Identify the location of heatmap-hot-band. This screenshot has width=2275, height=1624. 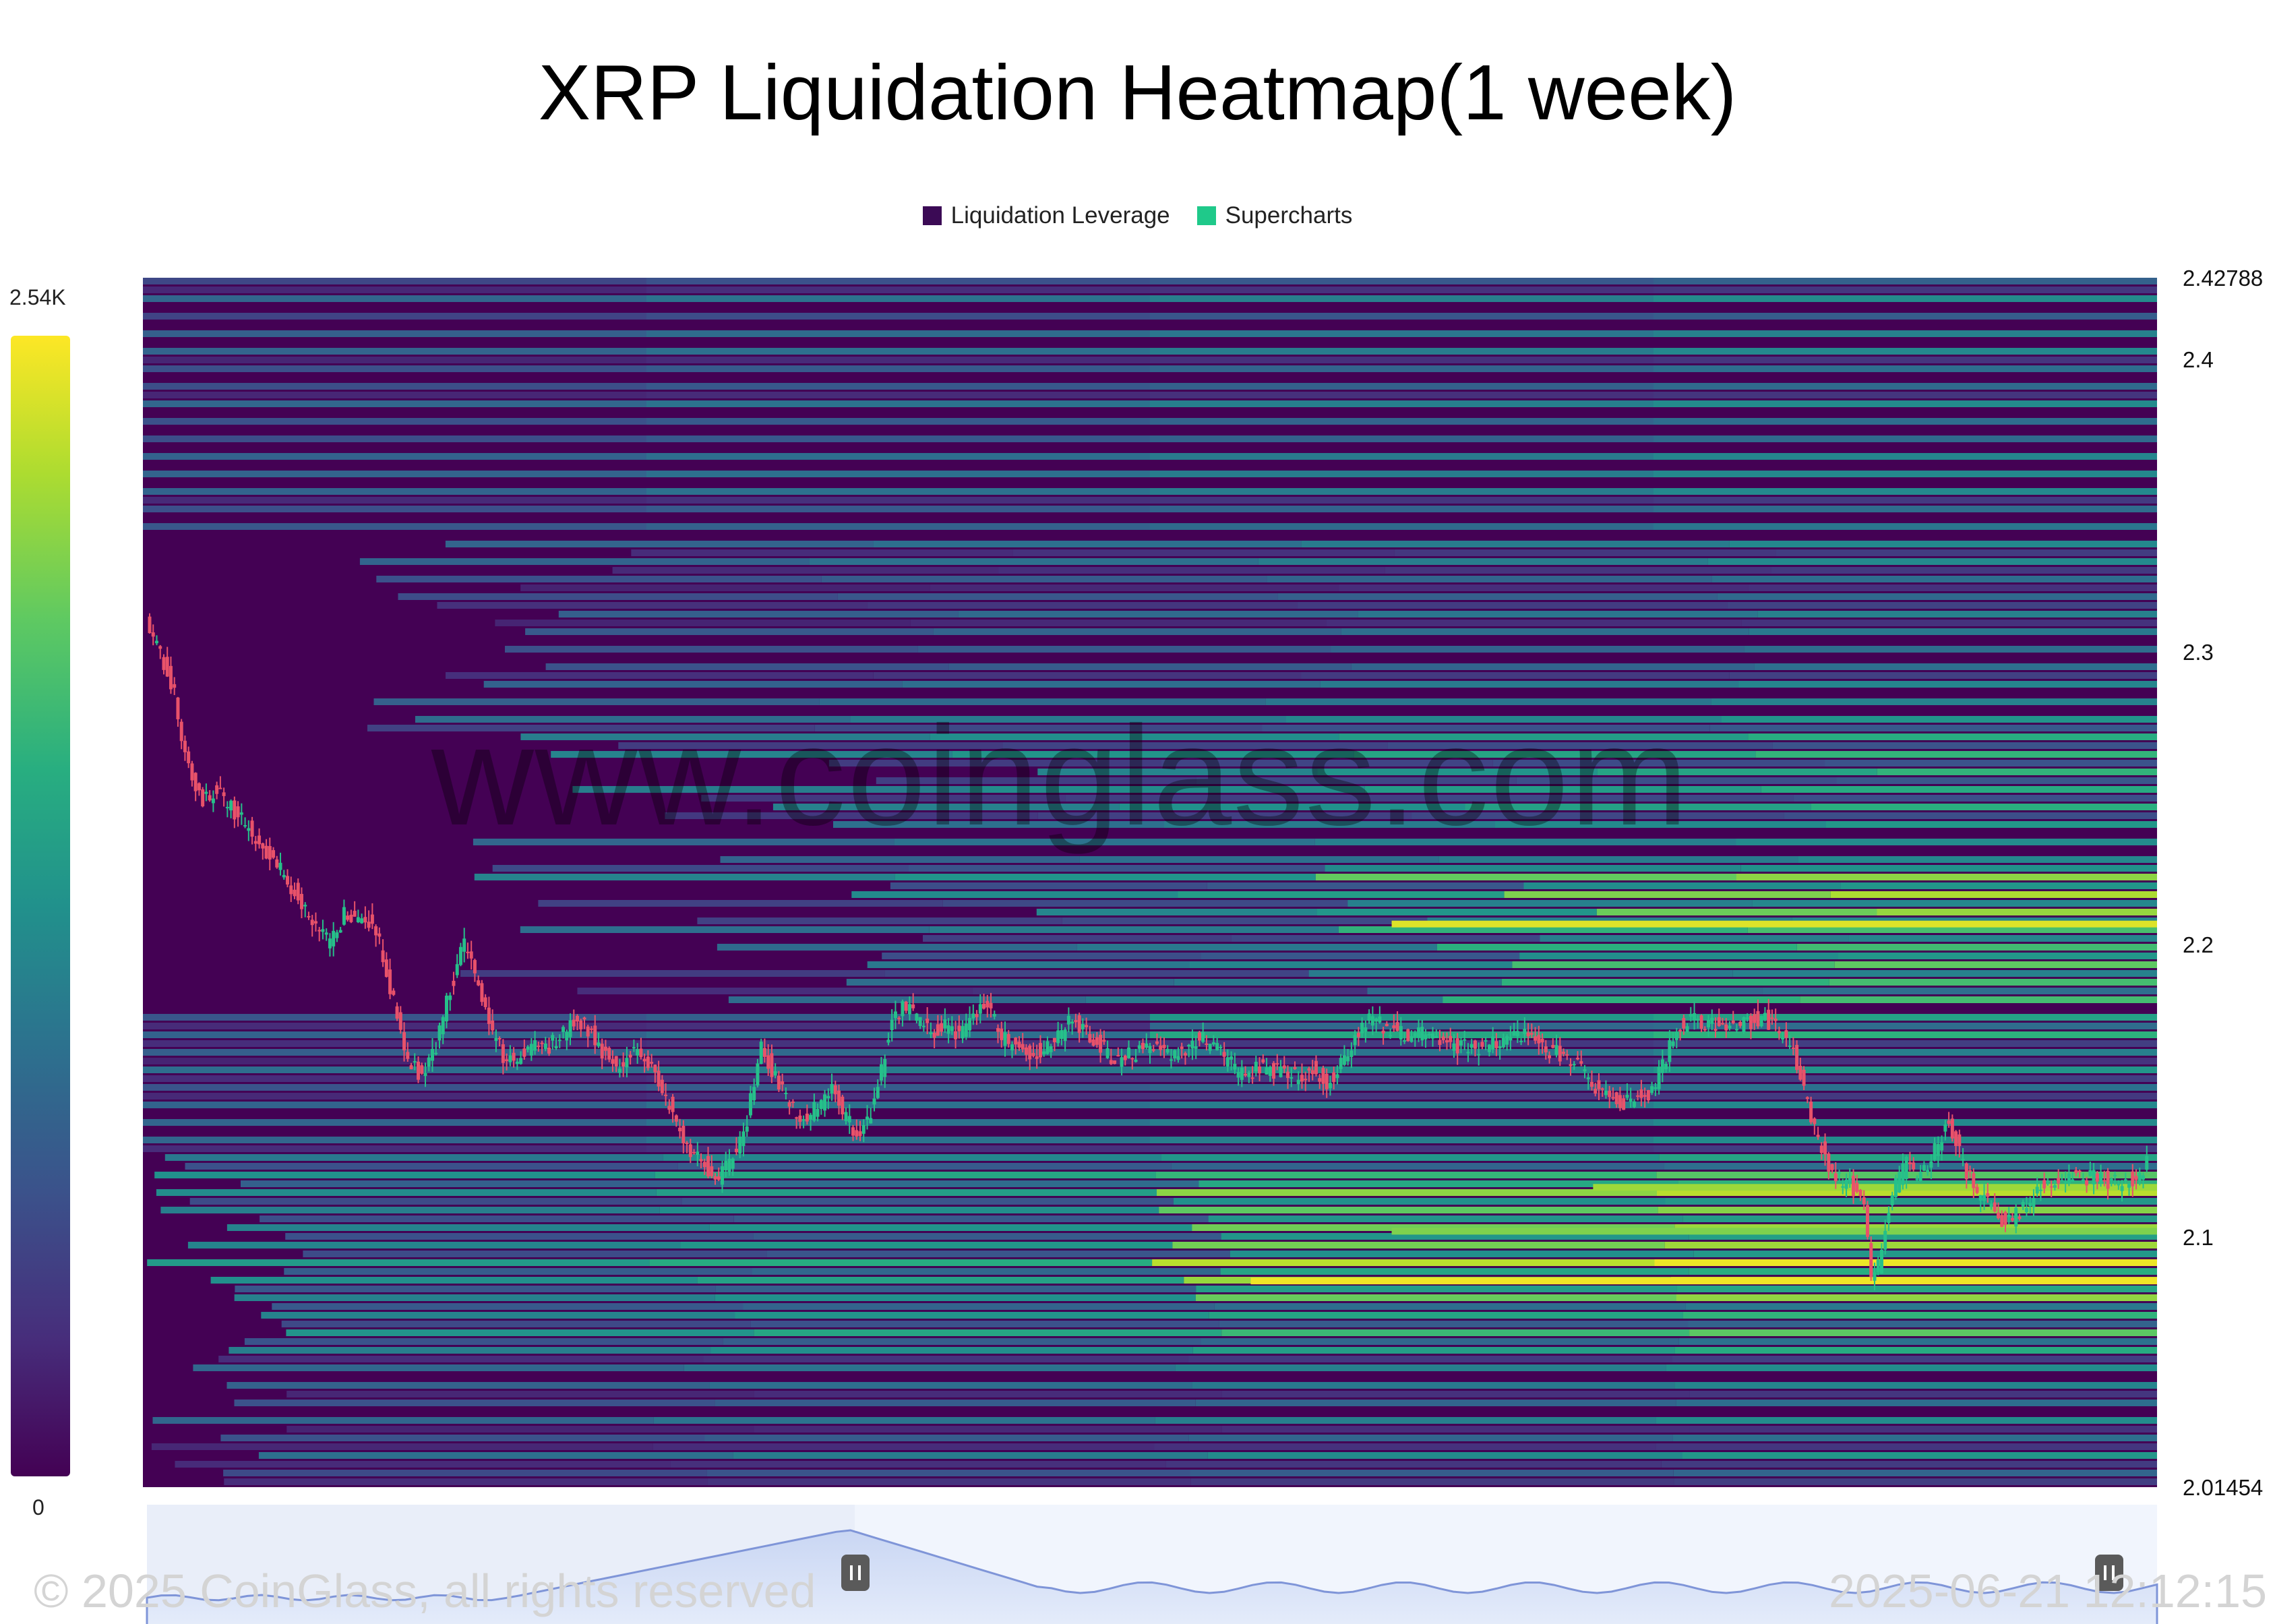
(1774, 1231).